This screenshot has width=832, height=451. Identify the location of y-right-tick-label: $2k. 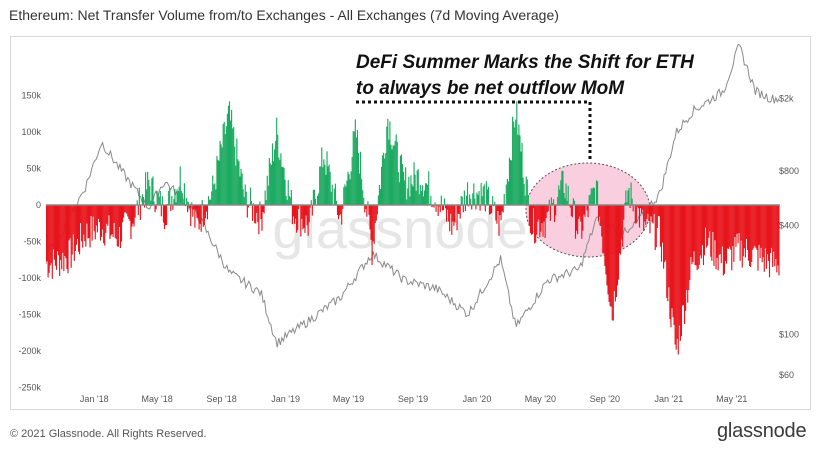
(786, 99).